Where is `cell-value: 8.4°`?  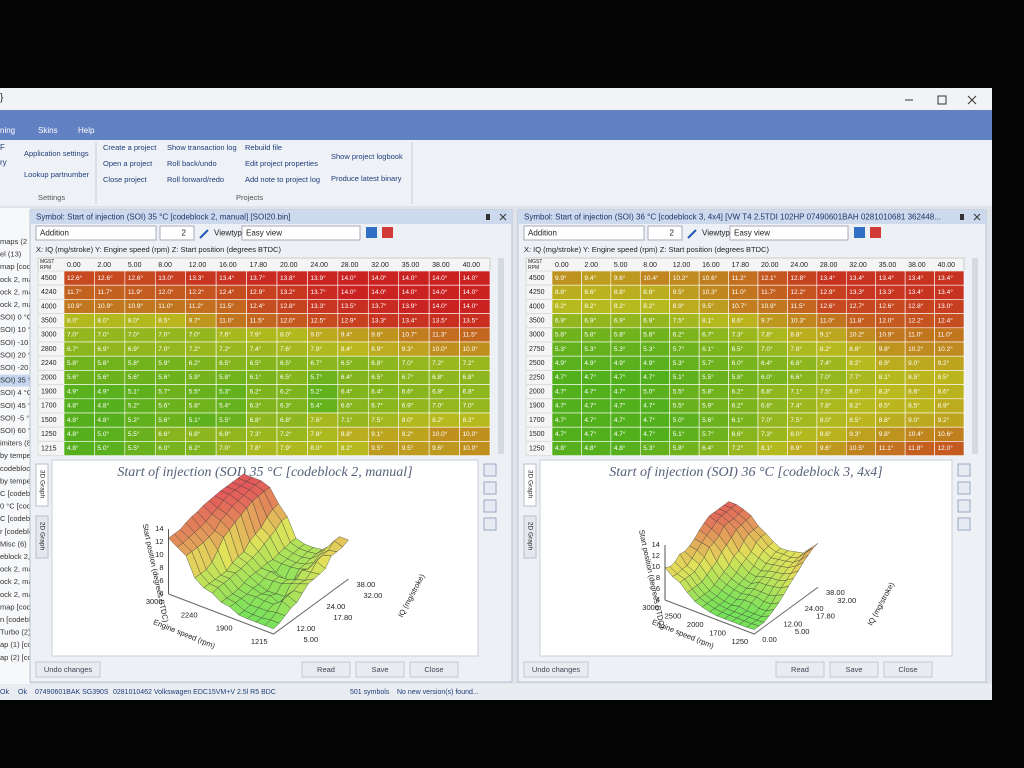 cell-value: 8.4° is located at coordinates (347, 349).